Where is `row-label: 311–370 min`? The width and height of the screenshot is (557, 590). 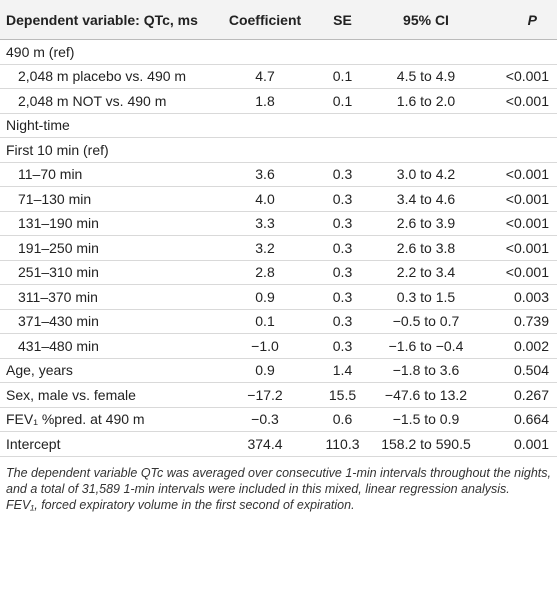 row-label: 311–370 min is located at coordinates (107, 297).